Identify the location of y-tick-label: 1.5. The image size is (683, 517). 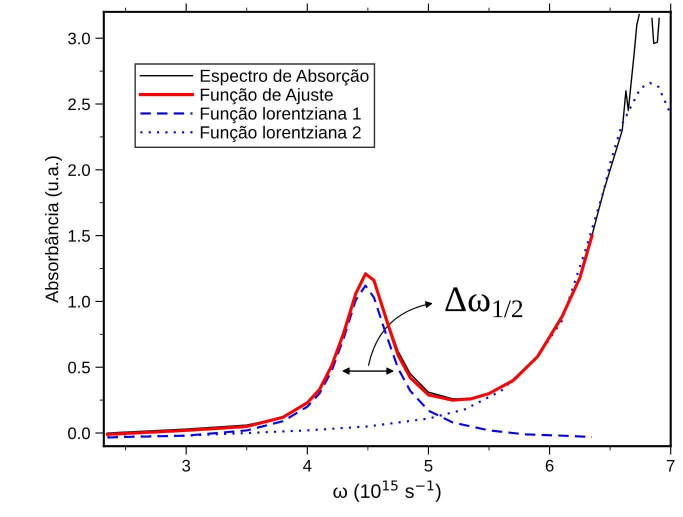
(79, 236).